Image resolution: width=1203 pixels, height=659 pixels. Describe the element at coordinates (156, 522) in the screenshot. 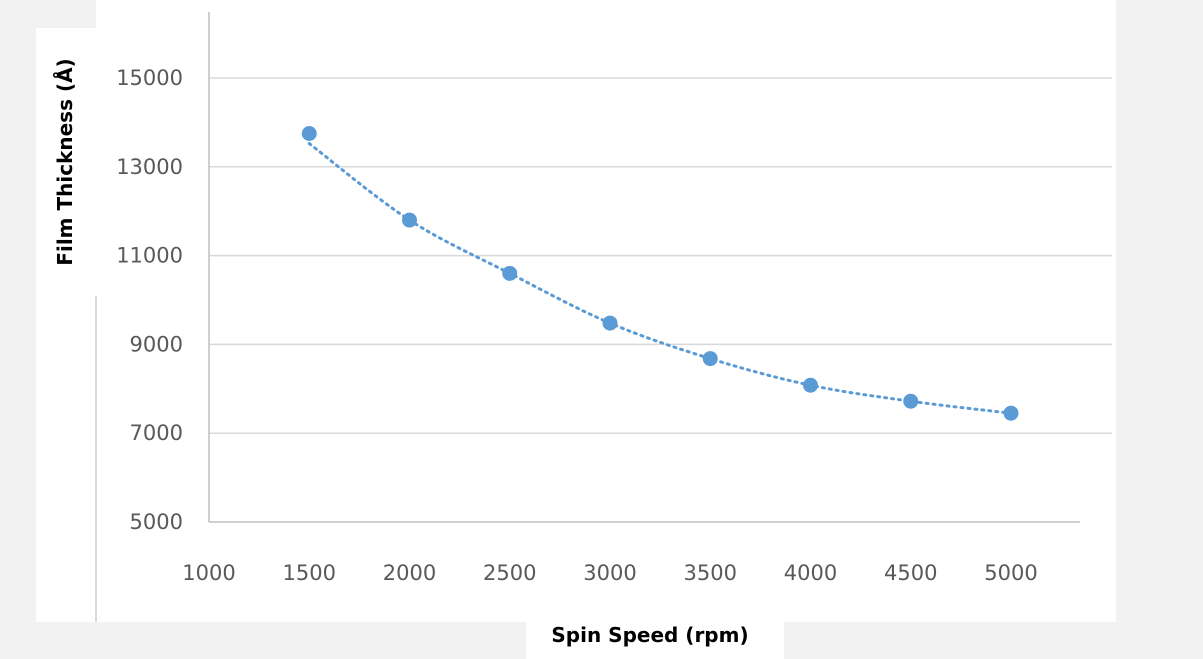

I see `y-tick-label: 5000` at that location.